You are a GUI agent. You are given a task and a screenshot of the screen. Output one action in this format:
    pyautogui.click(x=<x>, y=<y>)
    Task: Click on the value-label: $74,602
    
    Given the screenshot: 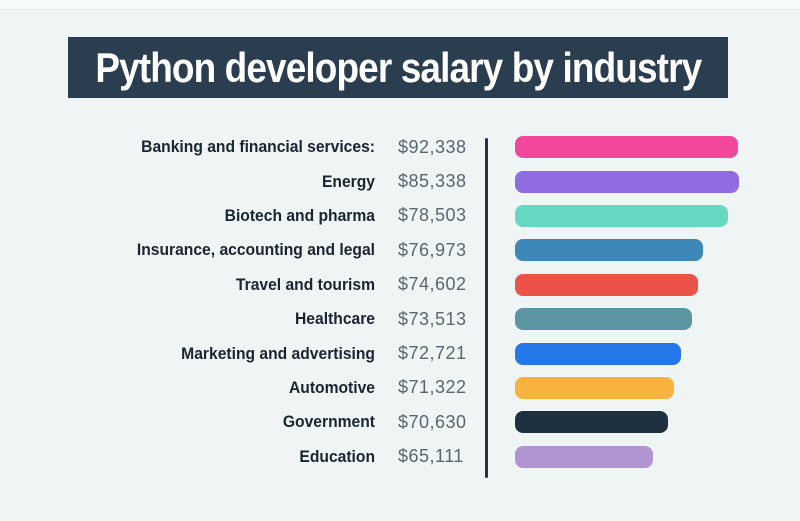 What is the action you would take?
    pyautogui.click(x=432, y=284)
    